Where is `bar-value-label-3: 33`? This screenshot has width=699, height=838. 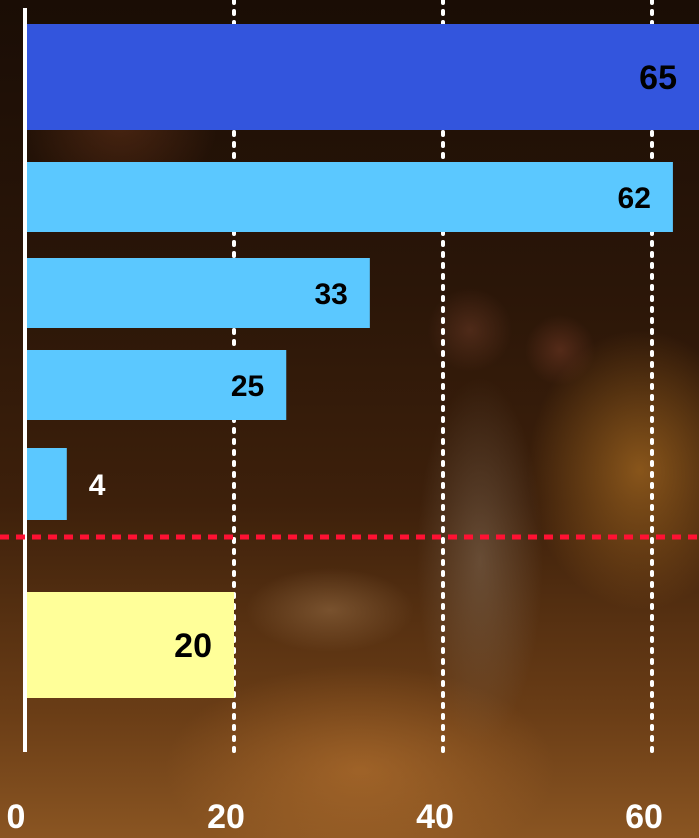
bar-value-label-3: 33 is located at coordinates (330, 294).